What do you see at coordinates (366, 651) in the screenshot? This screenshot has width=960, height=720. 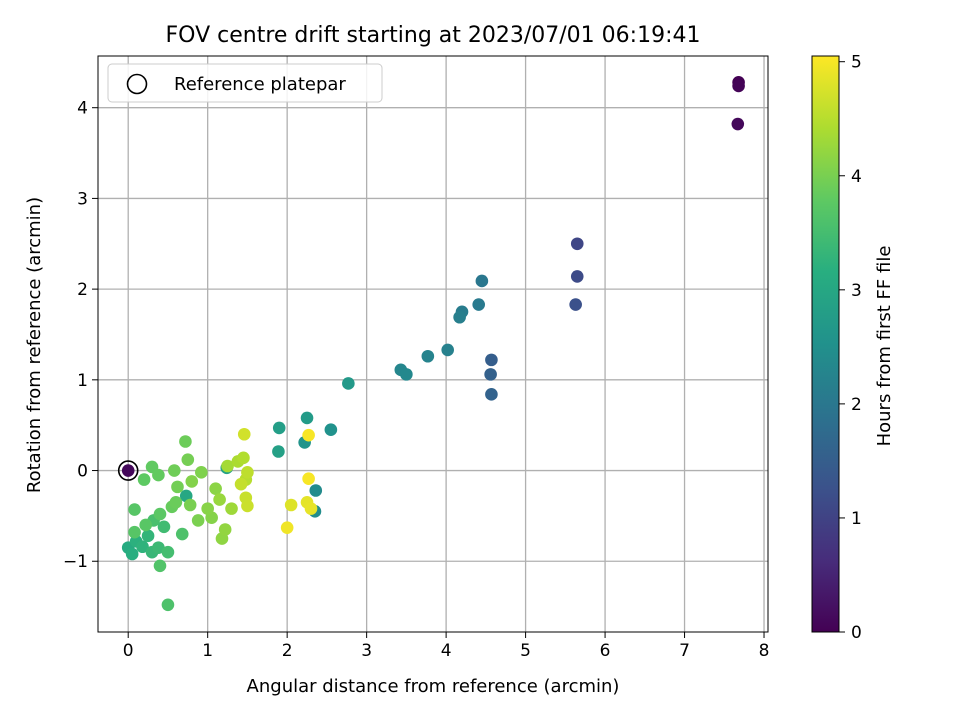 I see `x-tick-label: 3` at bounding box center [366, 651].